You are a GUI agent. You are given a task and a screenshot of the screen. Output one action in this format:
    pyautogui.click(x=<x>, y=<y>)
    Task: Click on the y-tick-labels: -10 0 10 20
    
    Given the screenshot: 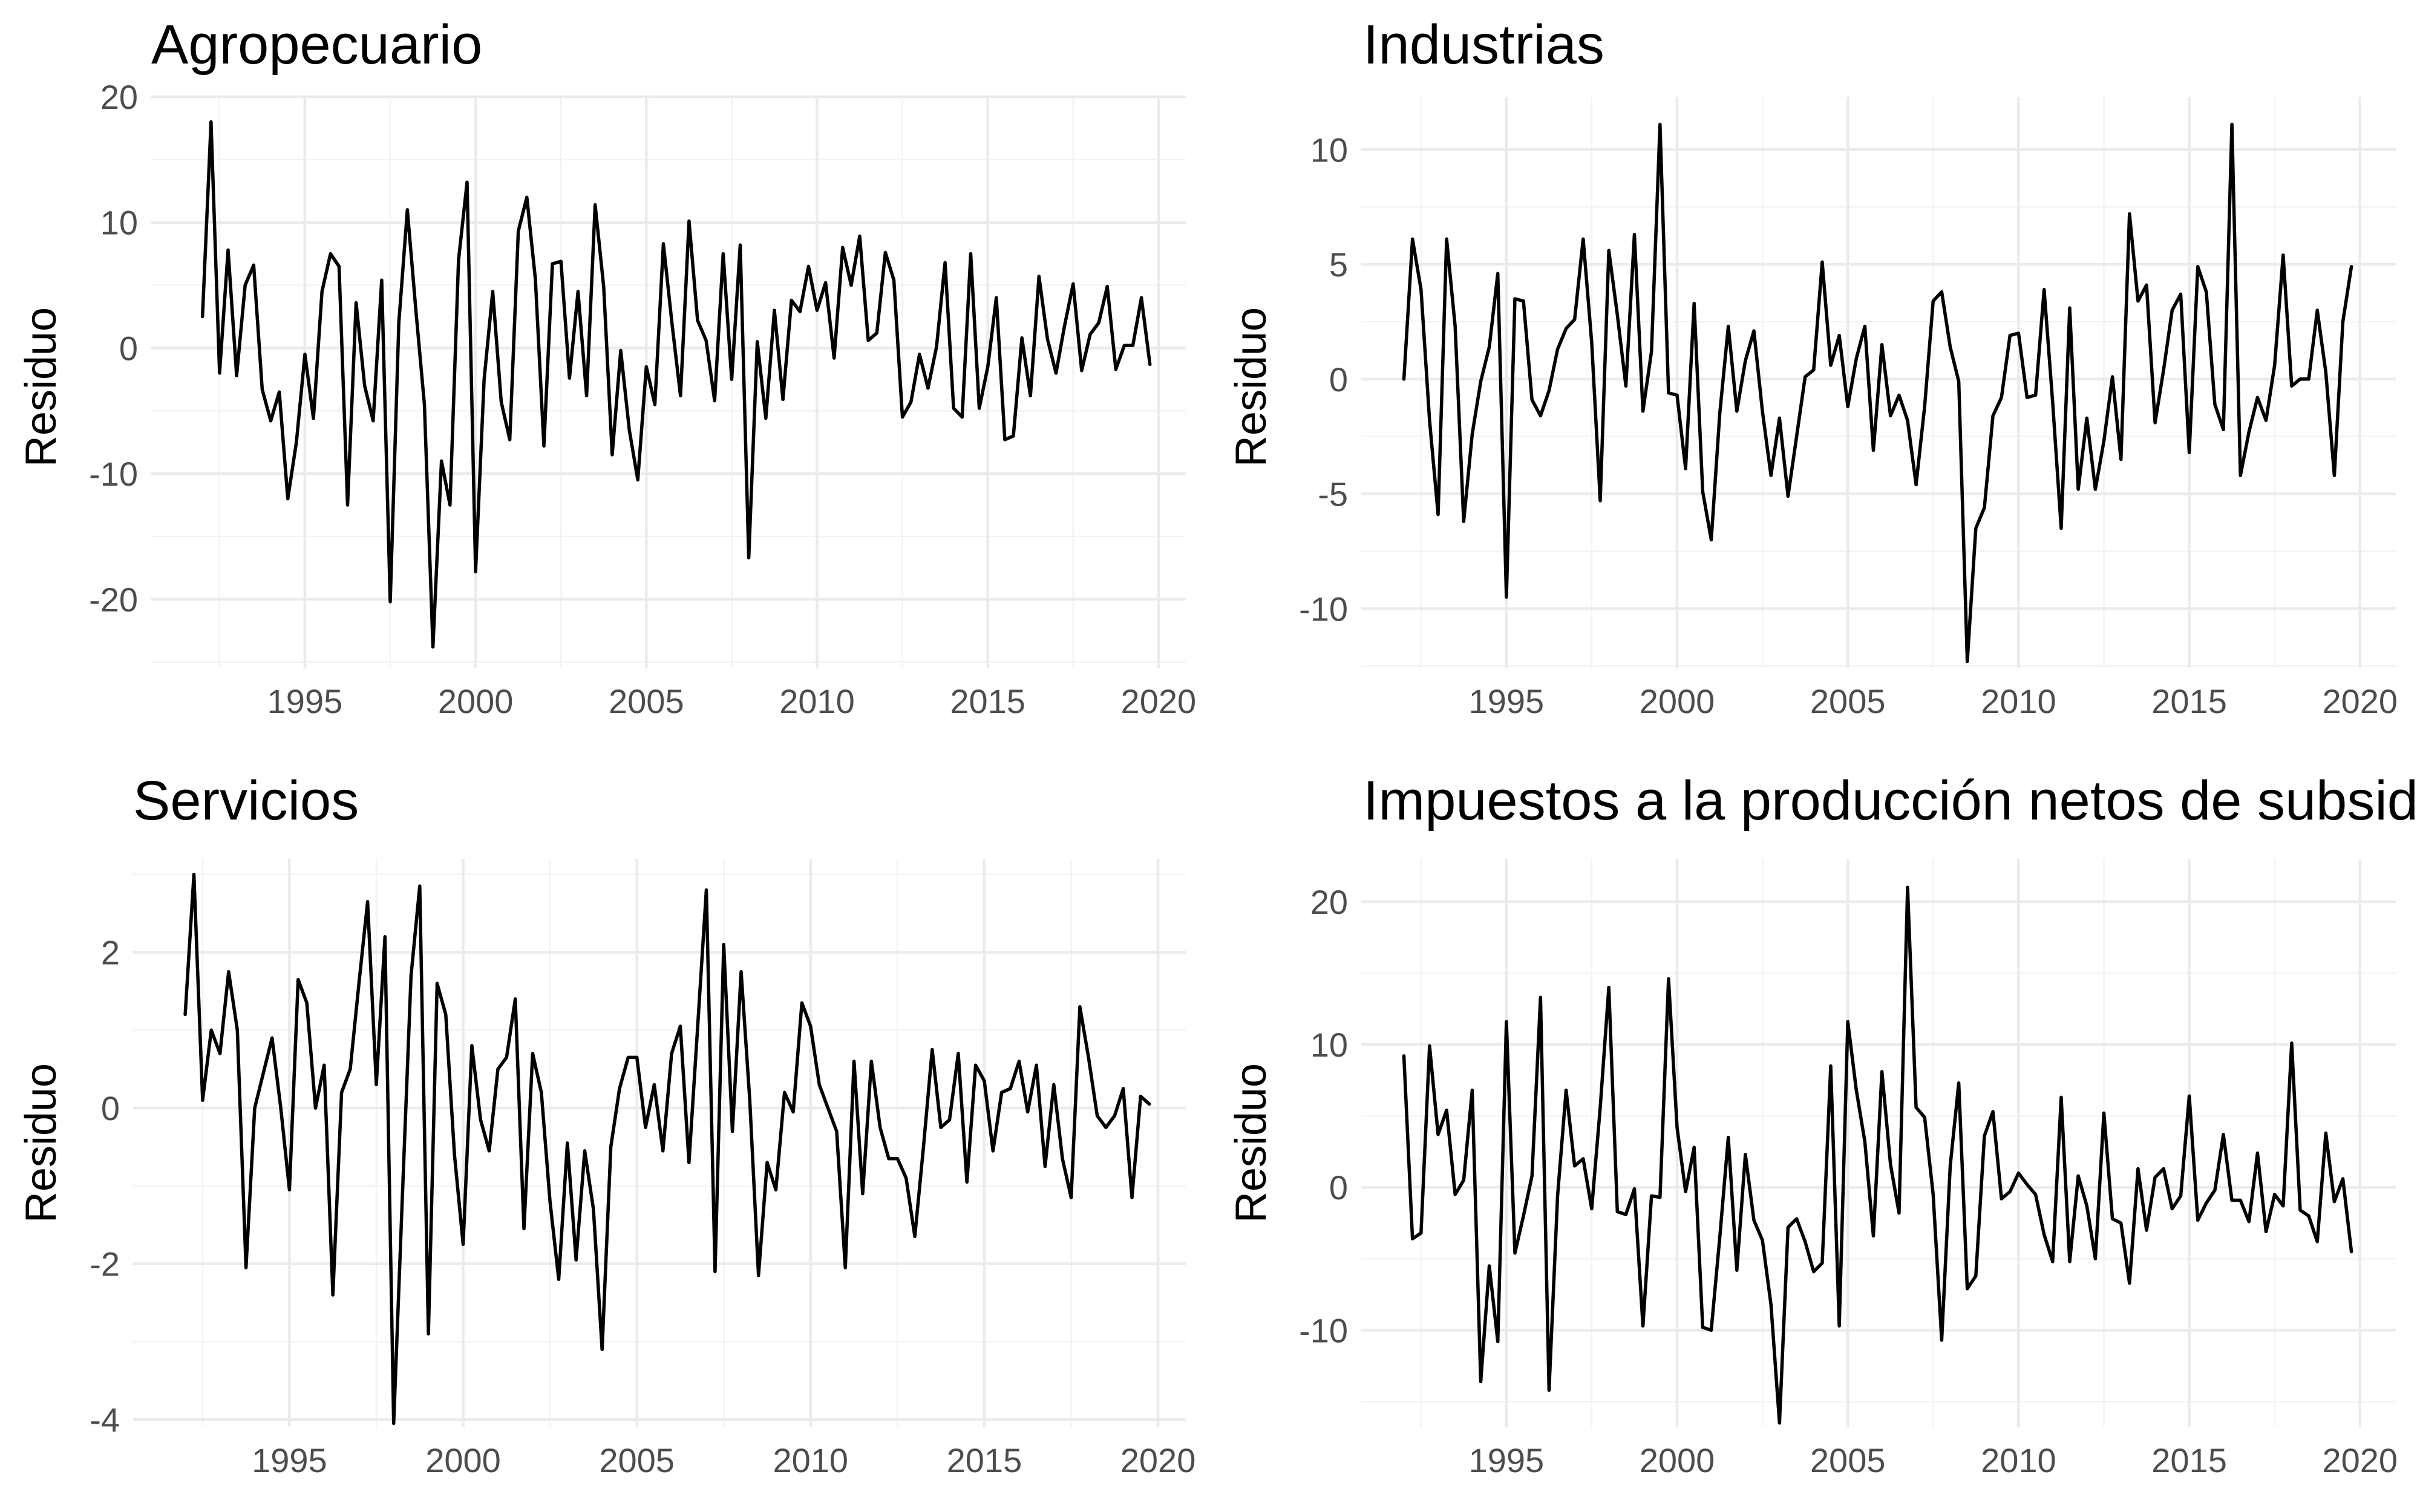 What is the action you would take?
    pyautogui.click(x=1323, y=1116)
    